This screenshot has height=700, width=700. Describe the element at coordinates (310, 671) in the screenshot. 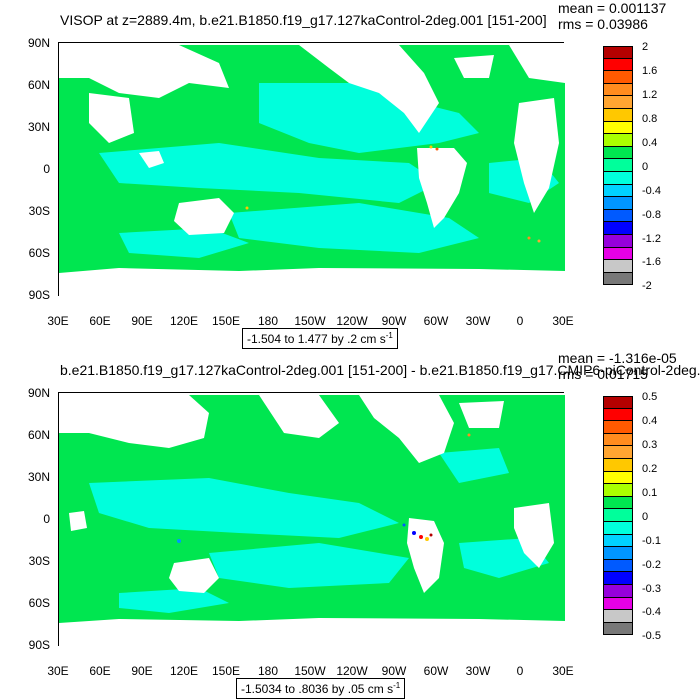

I see `bottom-xtick: 150W` at that location.